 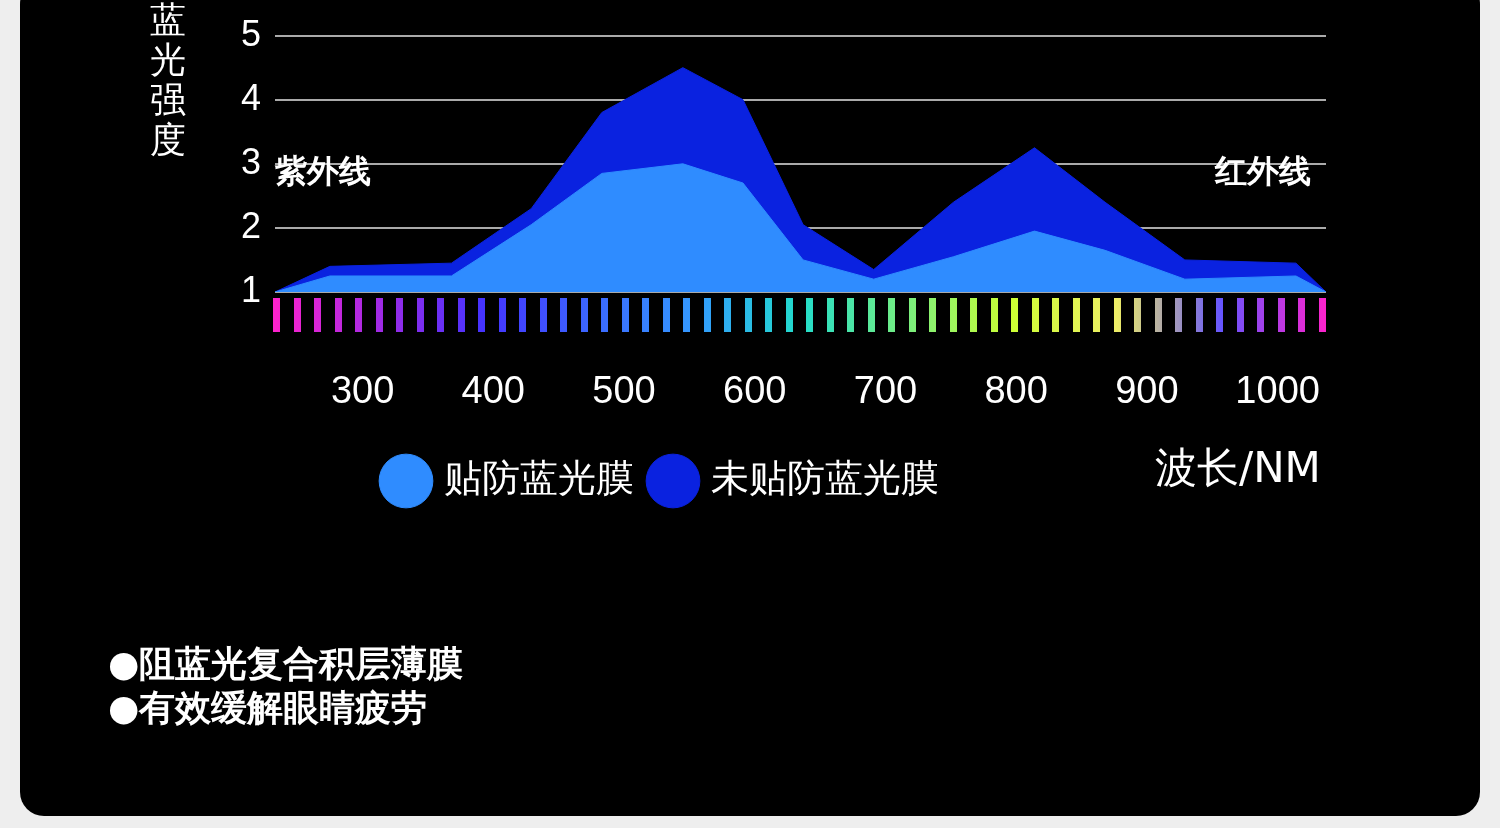 What do you see at coordinates (286, 663) in the screenshot?
I see `text: ●阻蓝光复合积层薄膜` at bounding box center [286, 663].